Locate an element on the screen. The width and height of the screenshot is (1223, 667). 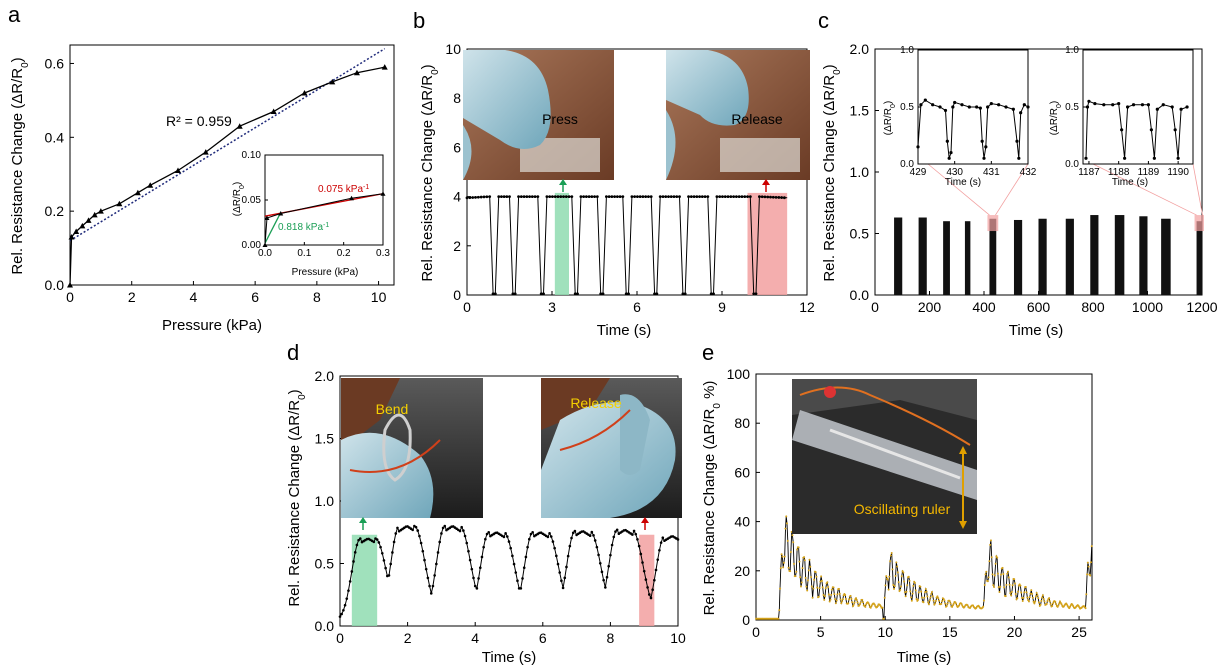
chart-c-inset-0-point is located at coordinates (984, 158).